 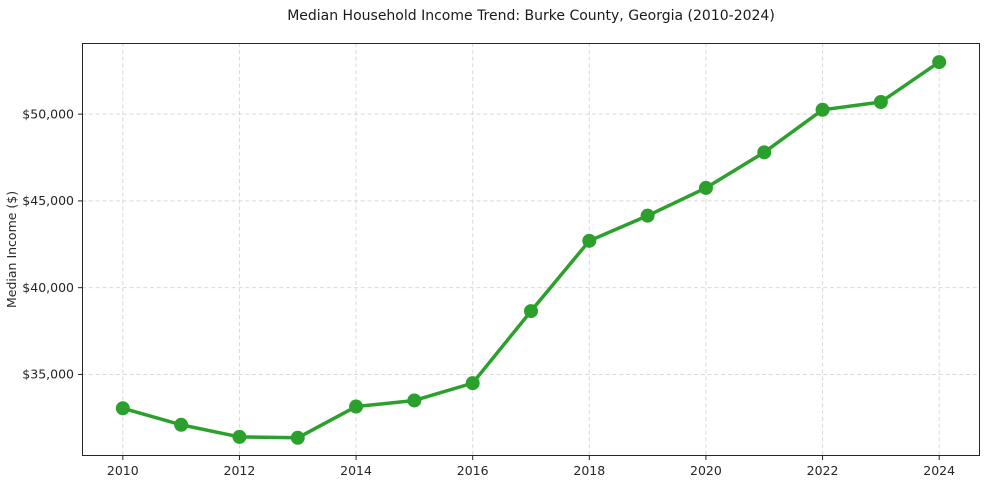 I want to click on x-tick-label: 2010, so click(x=123, y=470).